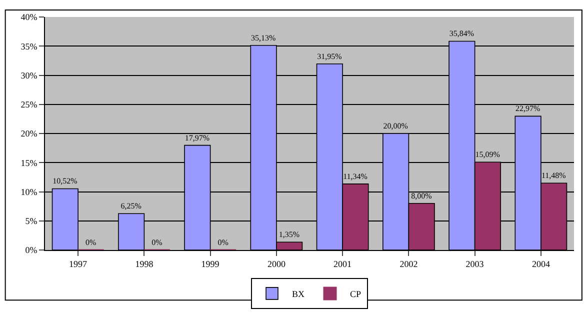 The image size is (586, 321). Describe the element at coordinates (144, 263) in the screenshot. I see `x-tick-label: 1998` at that location.